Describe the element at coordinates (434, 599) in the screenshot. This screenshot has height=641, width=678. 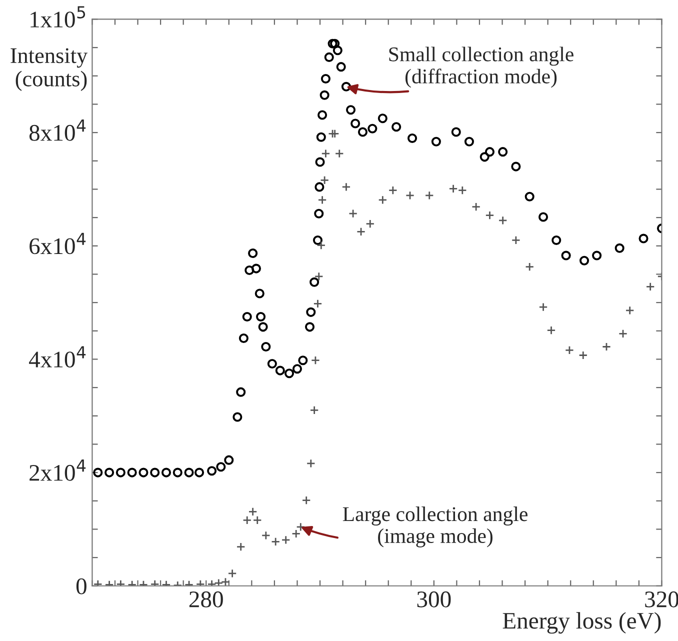
I see `x-tick-label: 300` at that location.